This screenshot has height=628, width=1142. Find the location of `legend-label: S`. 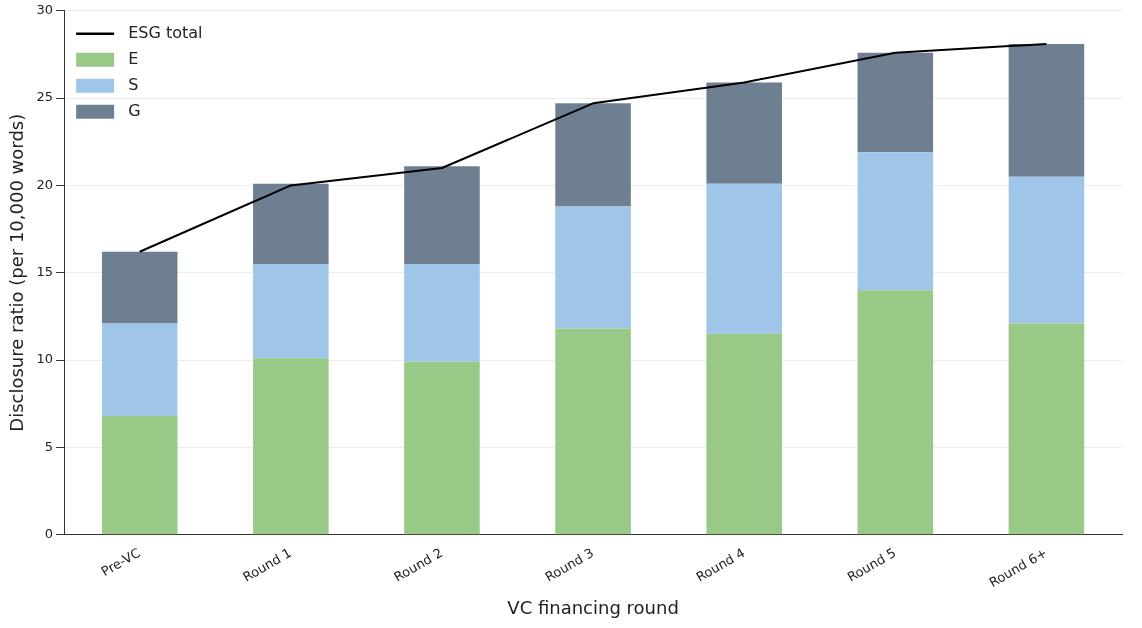

legend-label: S is located at coordinates (133, 84).